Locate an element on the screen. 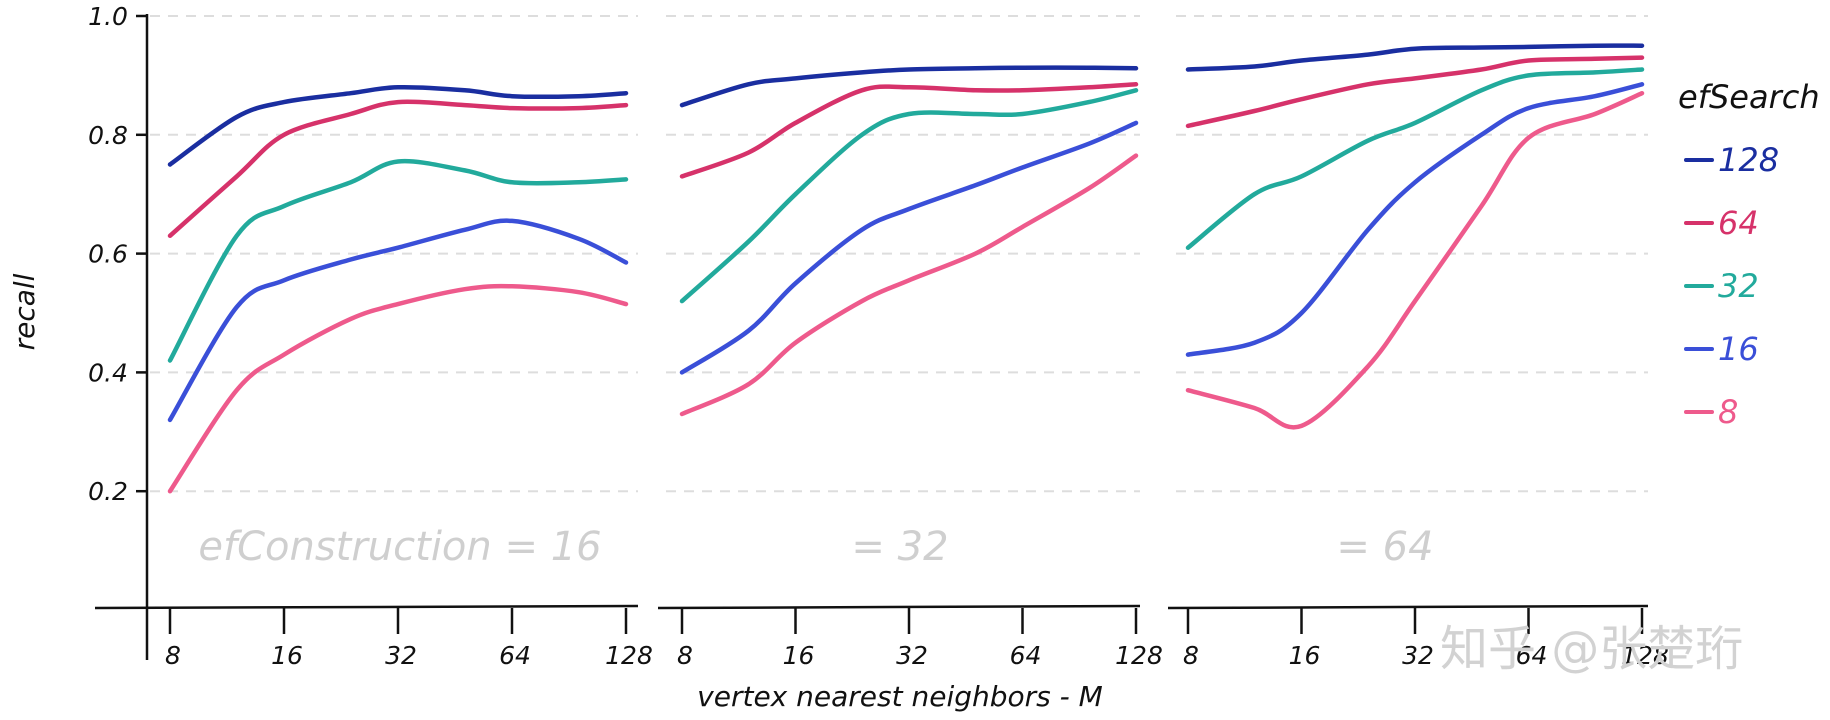 Image resolution: width=1830 pixels, height=720 pixels. legend-label: 8 is located at coordinates (1728, 412).